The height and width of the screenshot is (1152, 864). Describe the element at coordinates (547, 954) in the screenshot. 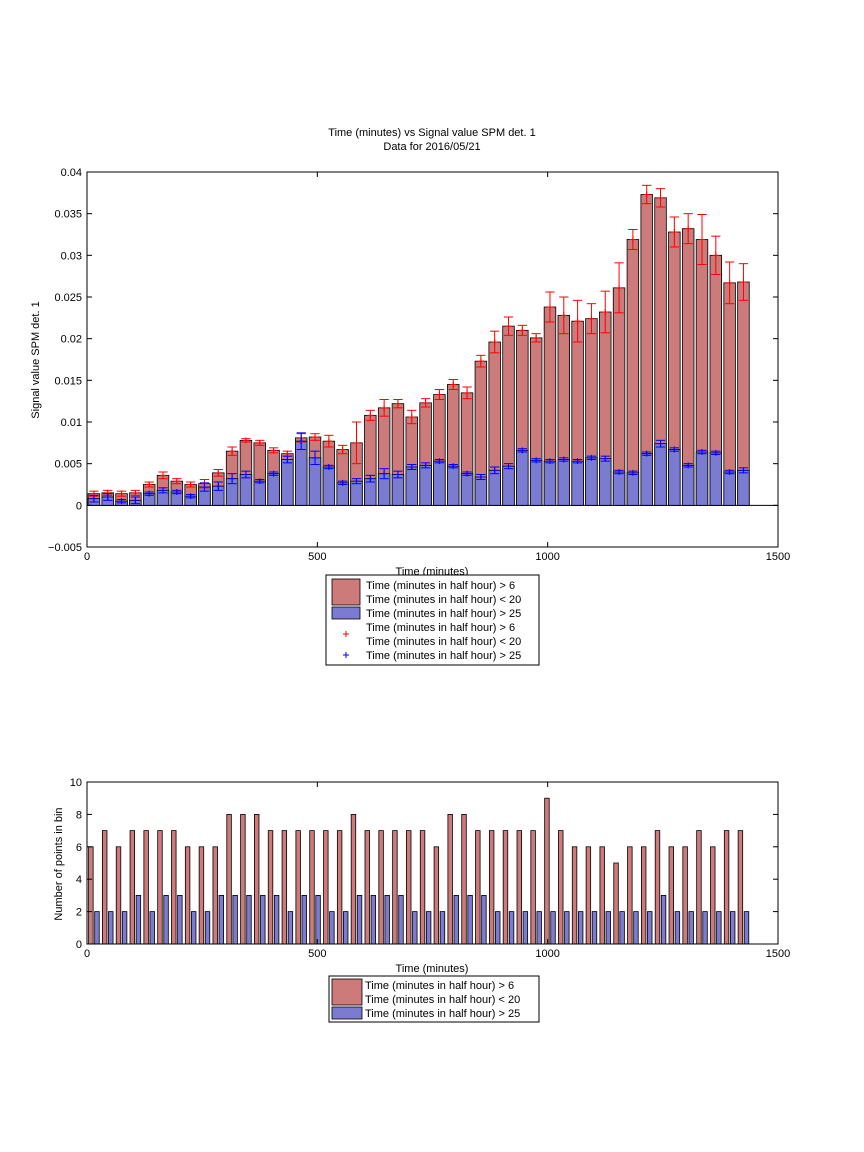

I see `x-tick-label: 1000` at that location.